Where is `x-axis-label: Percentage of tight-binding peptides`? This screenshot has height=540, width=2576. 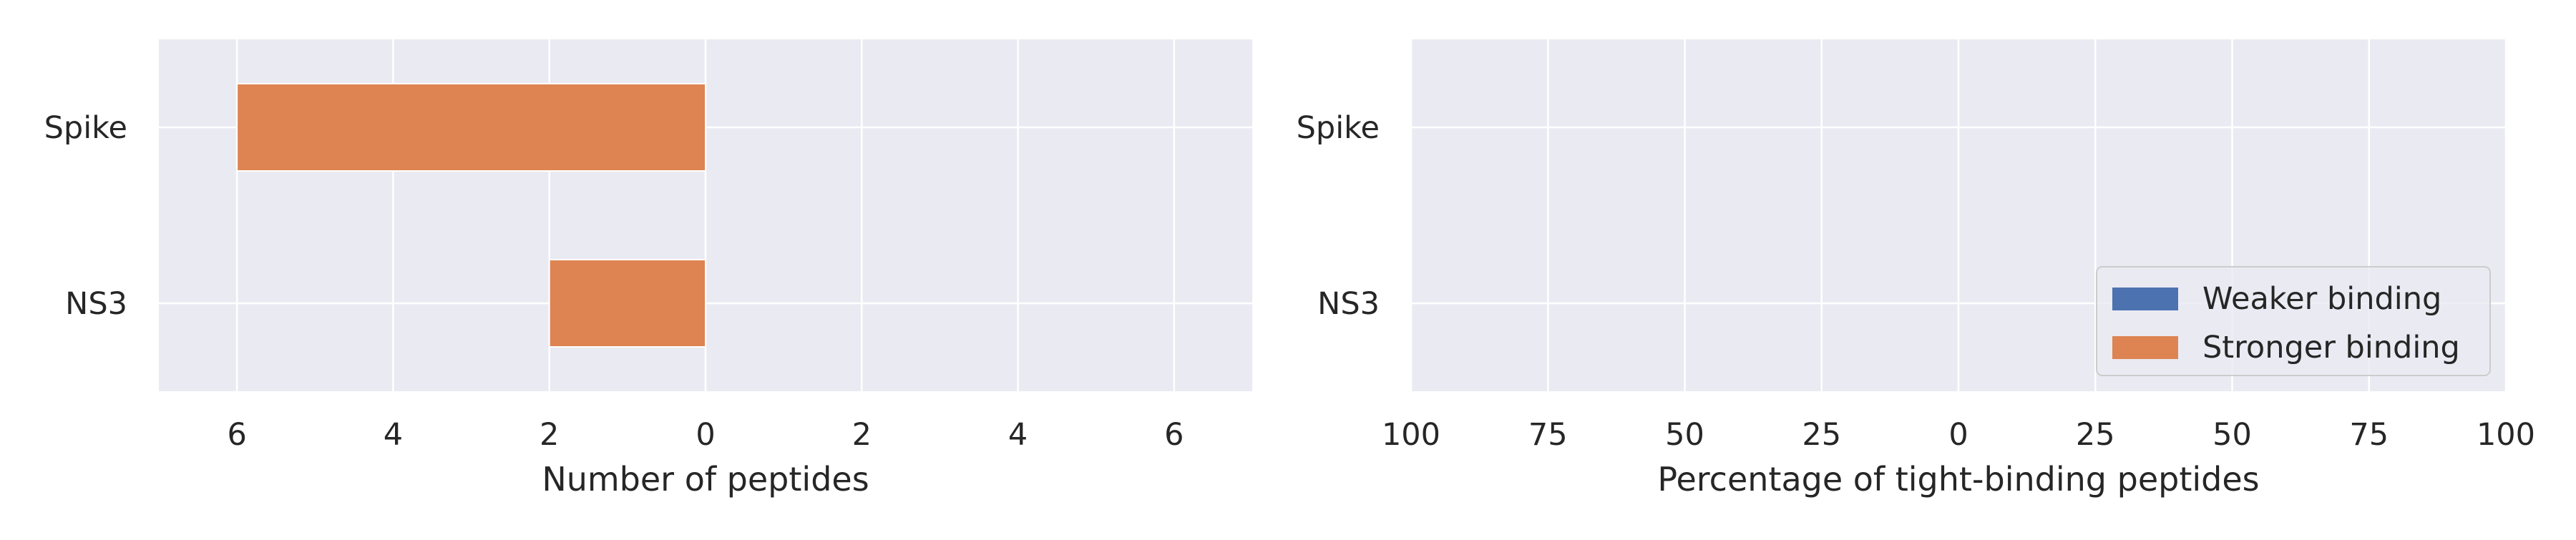 x-axis-label: Percentage of tight-binding peptides is located at coordinates (1958, 479).